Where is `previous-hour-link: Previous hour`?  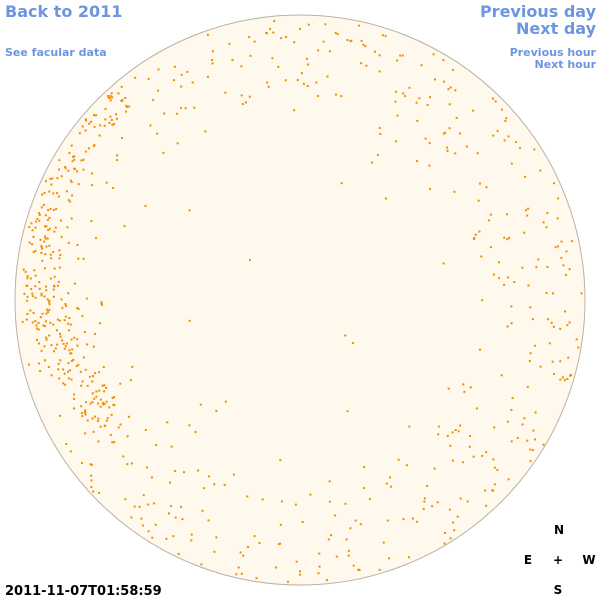 previous-hour-link: Previous hour is located at coordinates (553, 52).